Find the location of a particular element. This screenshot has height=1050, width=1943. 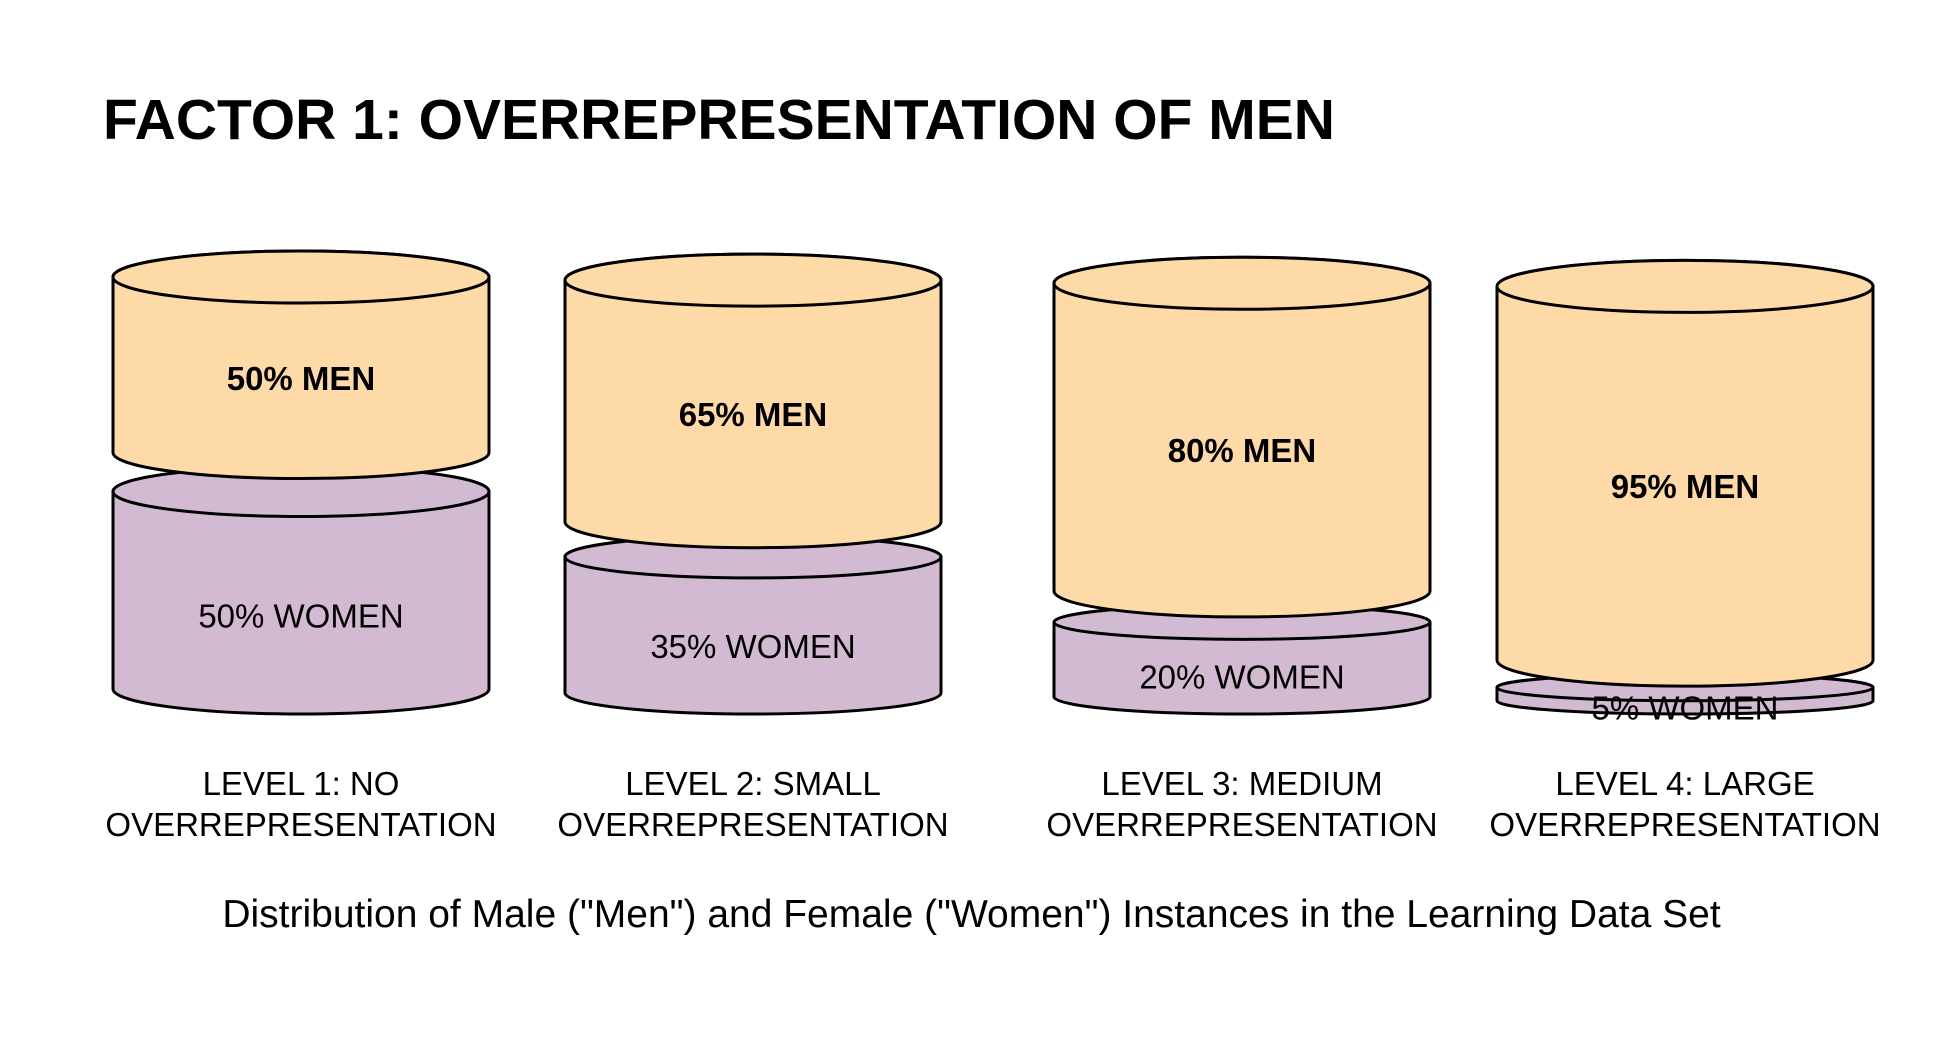

level-1-men-label: 50% MEN is located at coordinates (301, 378).